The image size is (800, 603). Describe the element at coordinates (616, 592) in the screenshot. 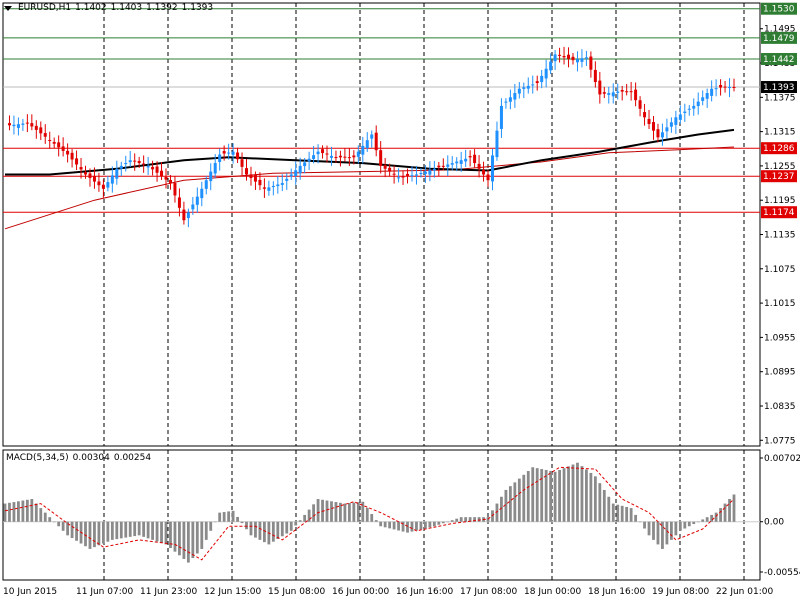

I see `time-tick-label: 18 Jun 16:00` at that location.